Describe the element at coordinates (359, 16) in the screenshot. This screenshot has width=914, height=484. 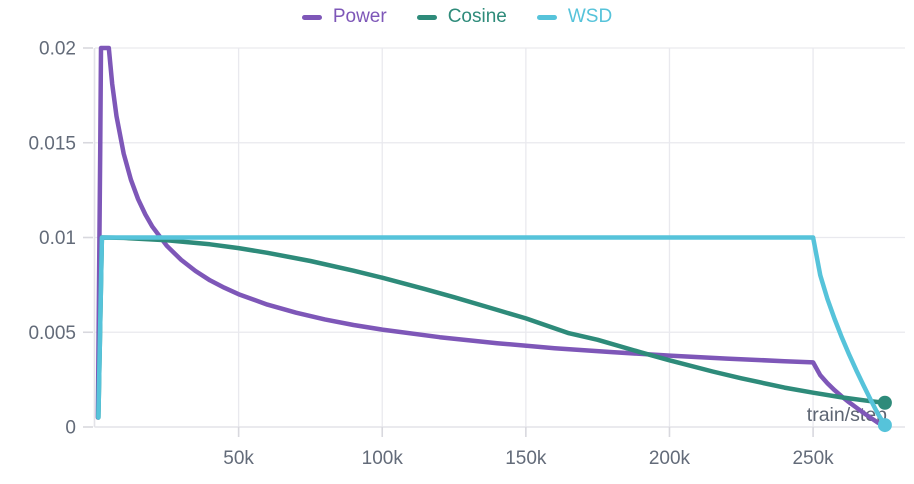
I see `legend-label-power: Power` at that location.